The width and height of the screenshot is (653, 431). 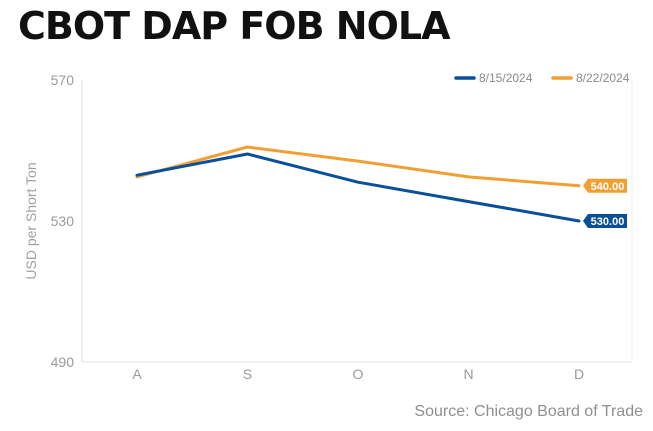 What do you see at coordinates (528, 411) in the screenshot?
I see `source-note: Source: Chicago Board of Trade` at bounding box center [528, 411].